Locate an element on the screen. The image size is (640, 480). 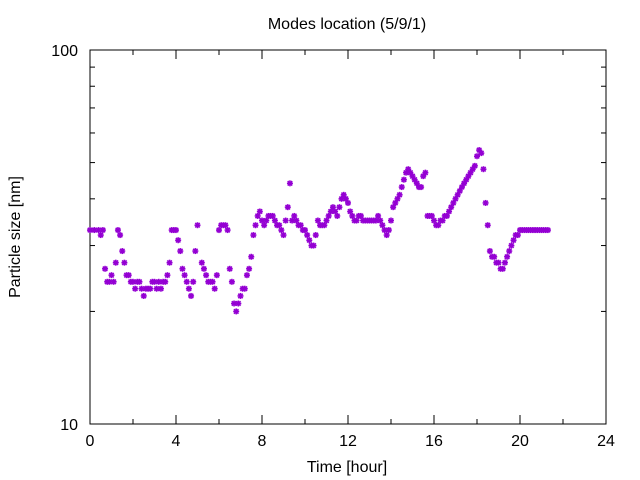
x-tick-label: 12 is located at coordinates (348, 441).